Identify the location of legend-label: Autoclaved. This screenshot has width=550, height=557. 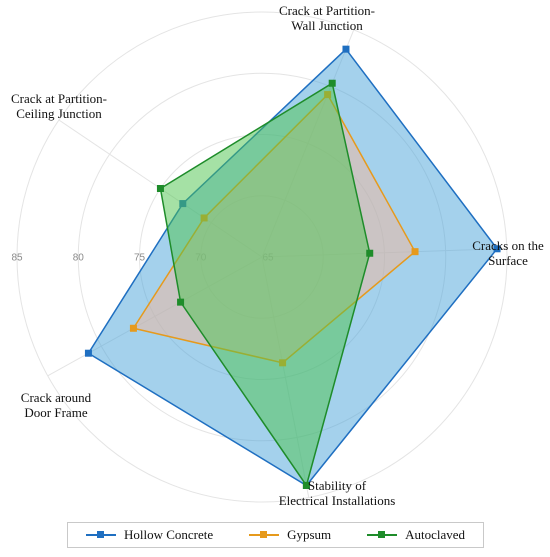
(435, 534).